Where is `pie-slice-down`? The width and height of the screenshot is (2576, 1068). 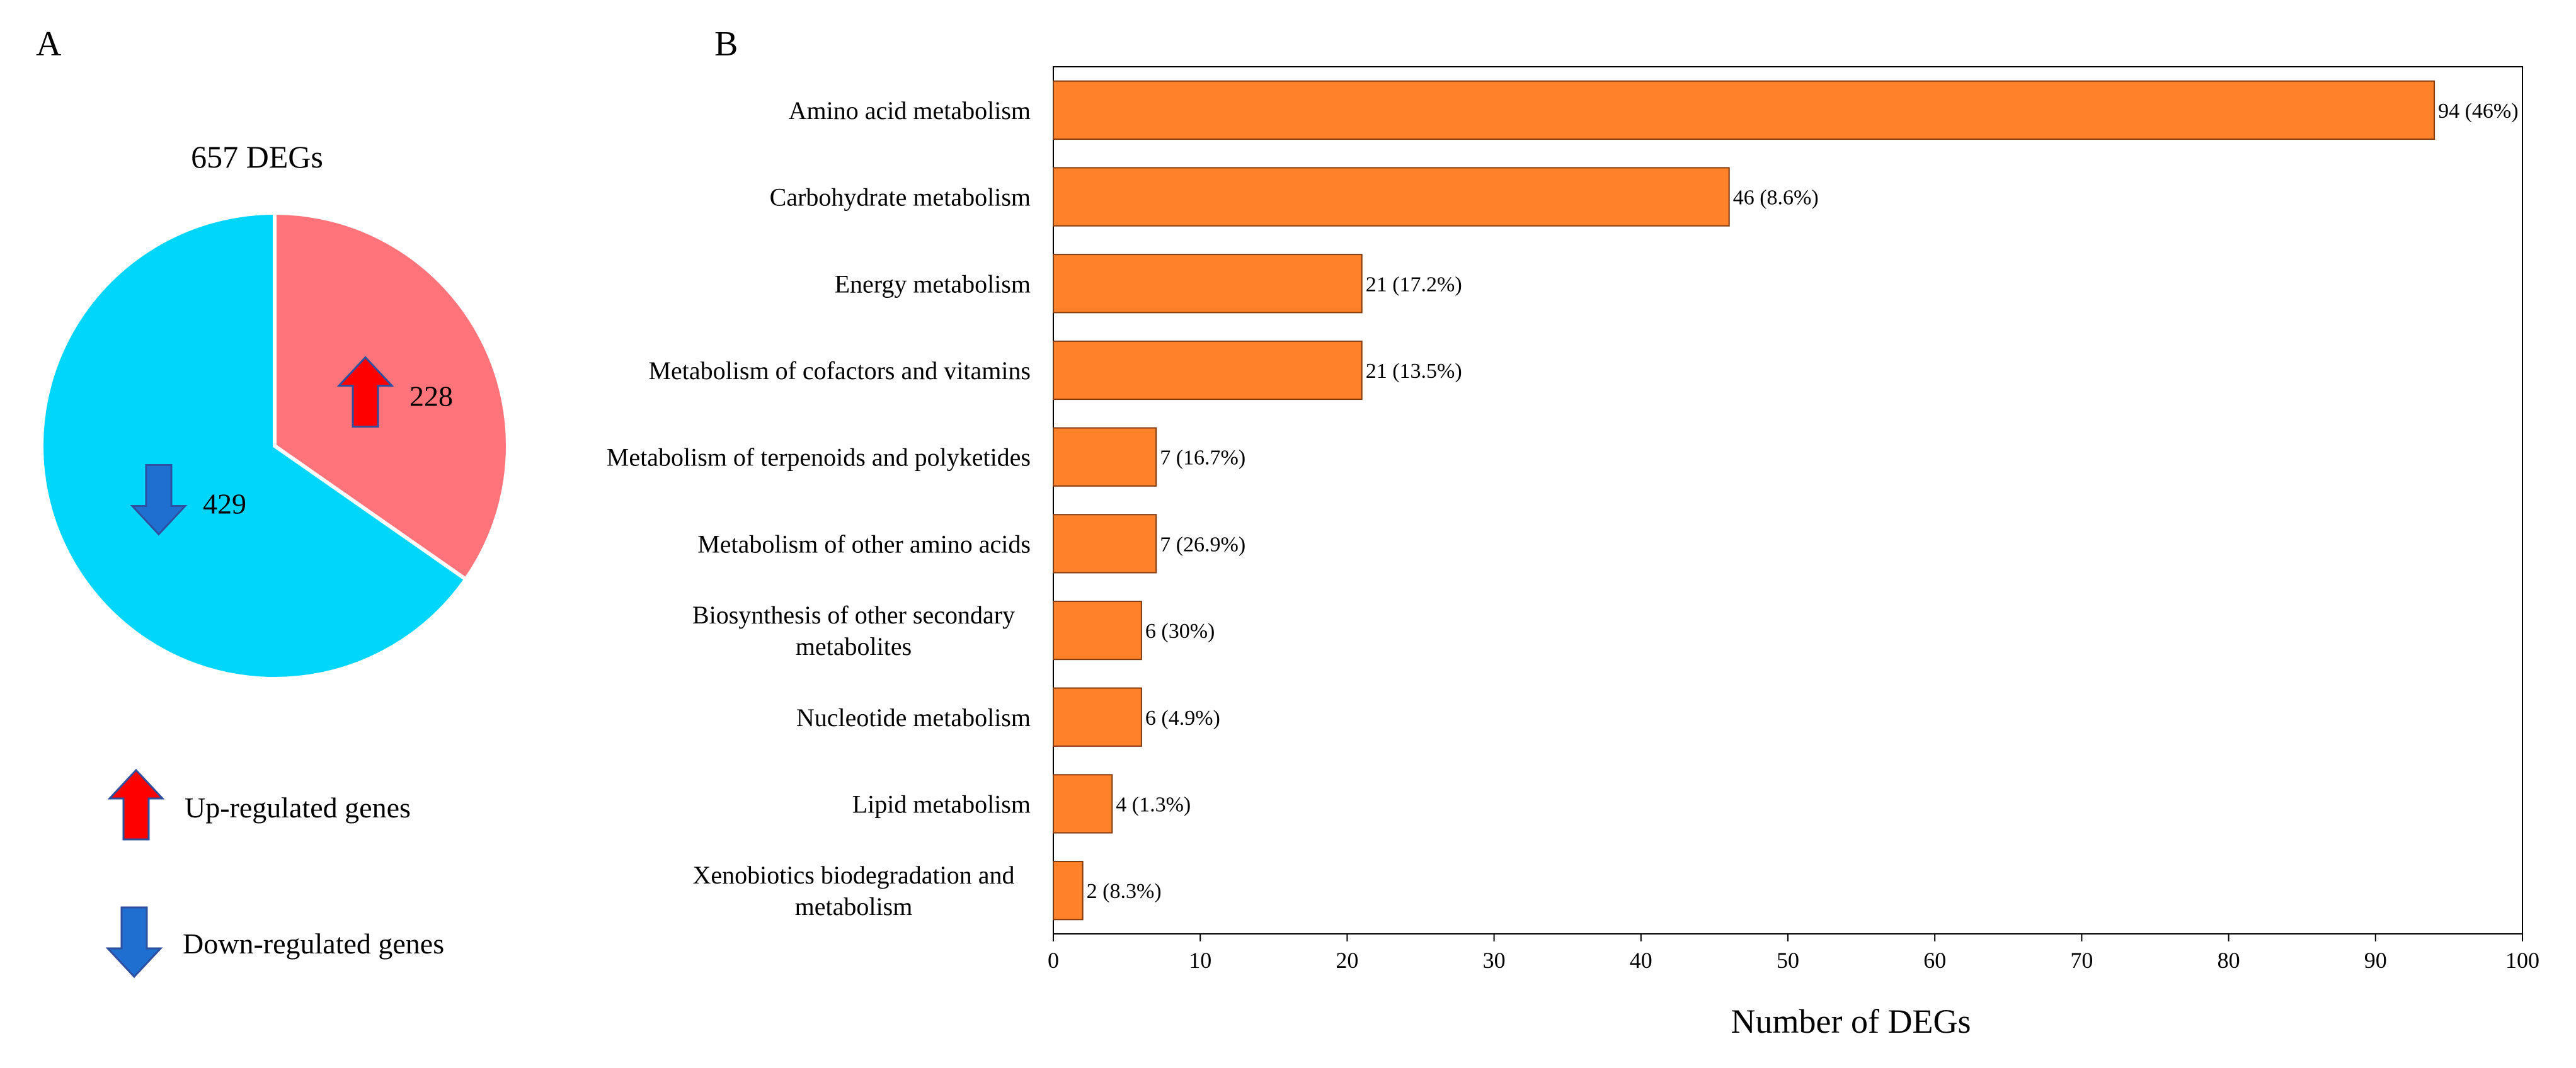 pie-slice-down is located at coordinates (255, 446).